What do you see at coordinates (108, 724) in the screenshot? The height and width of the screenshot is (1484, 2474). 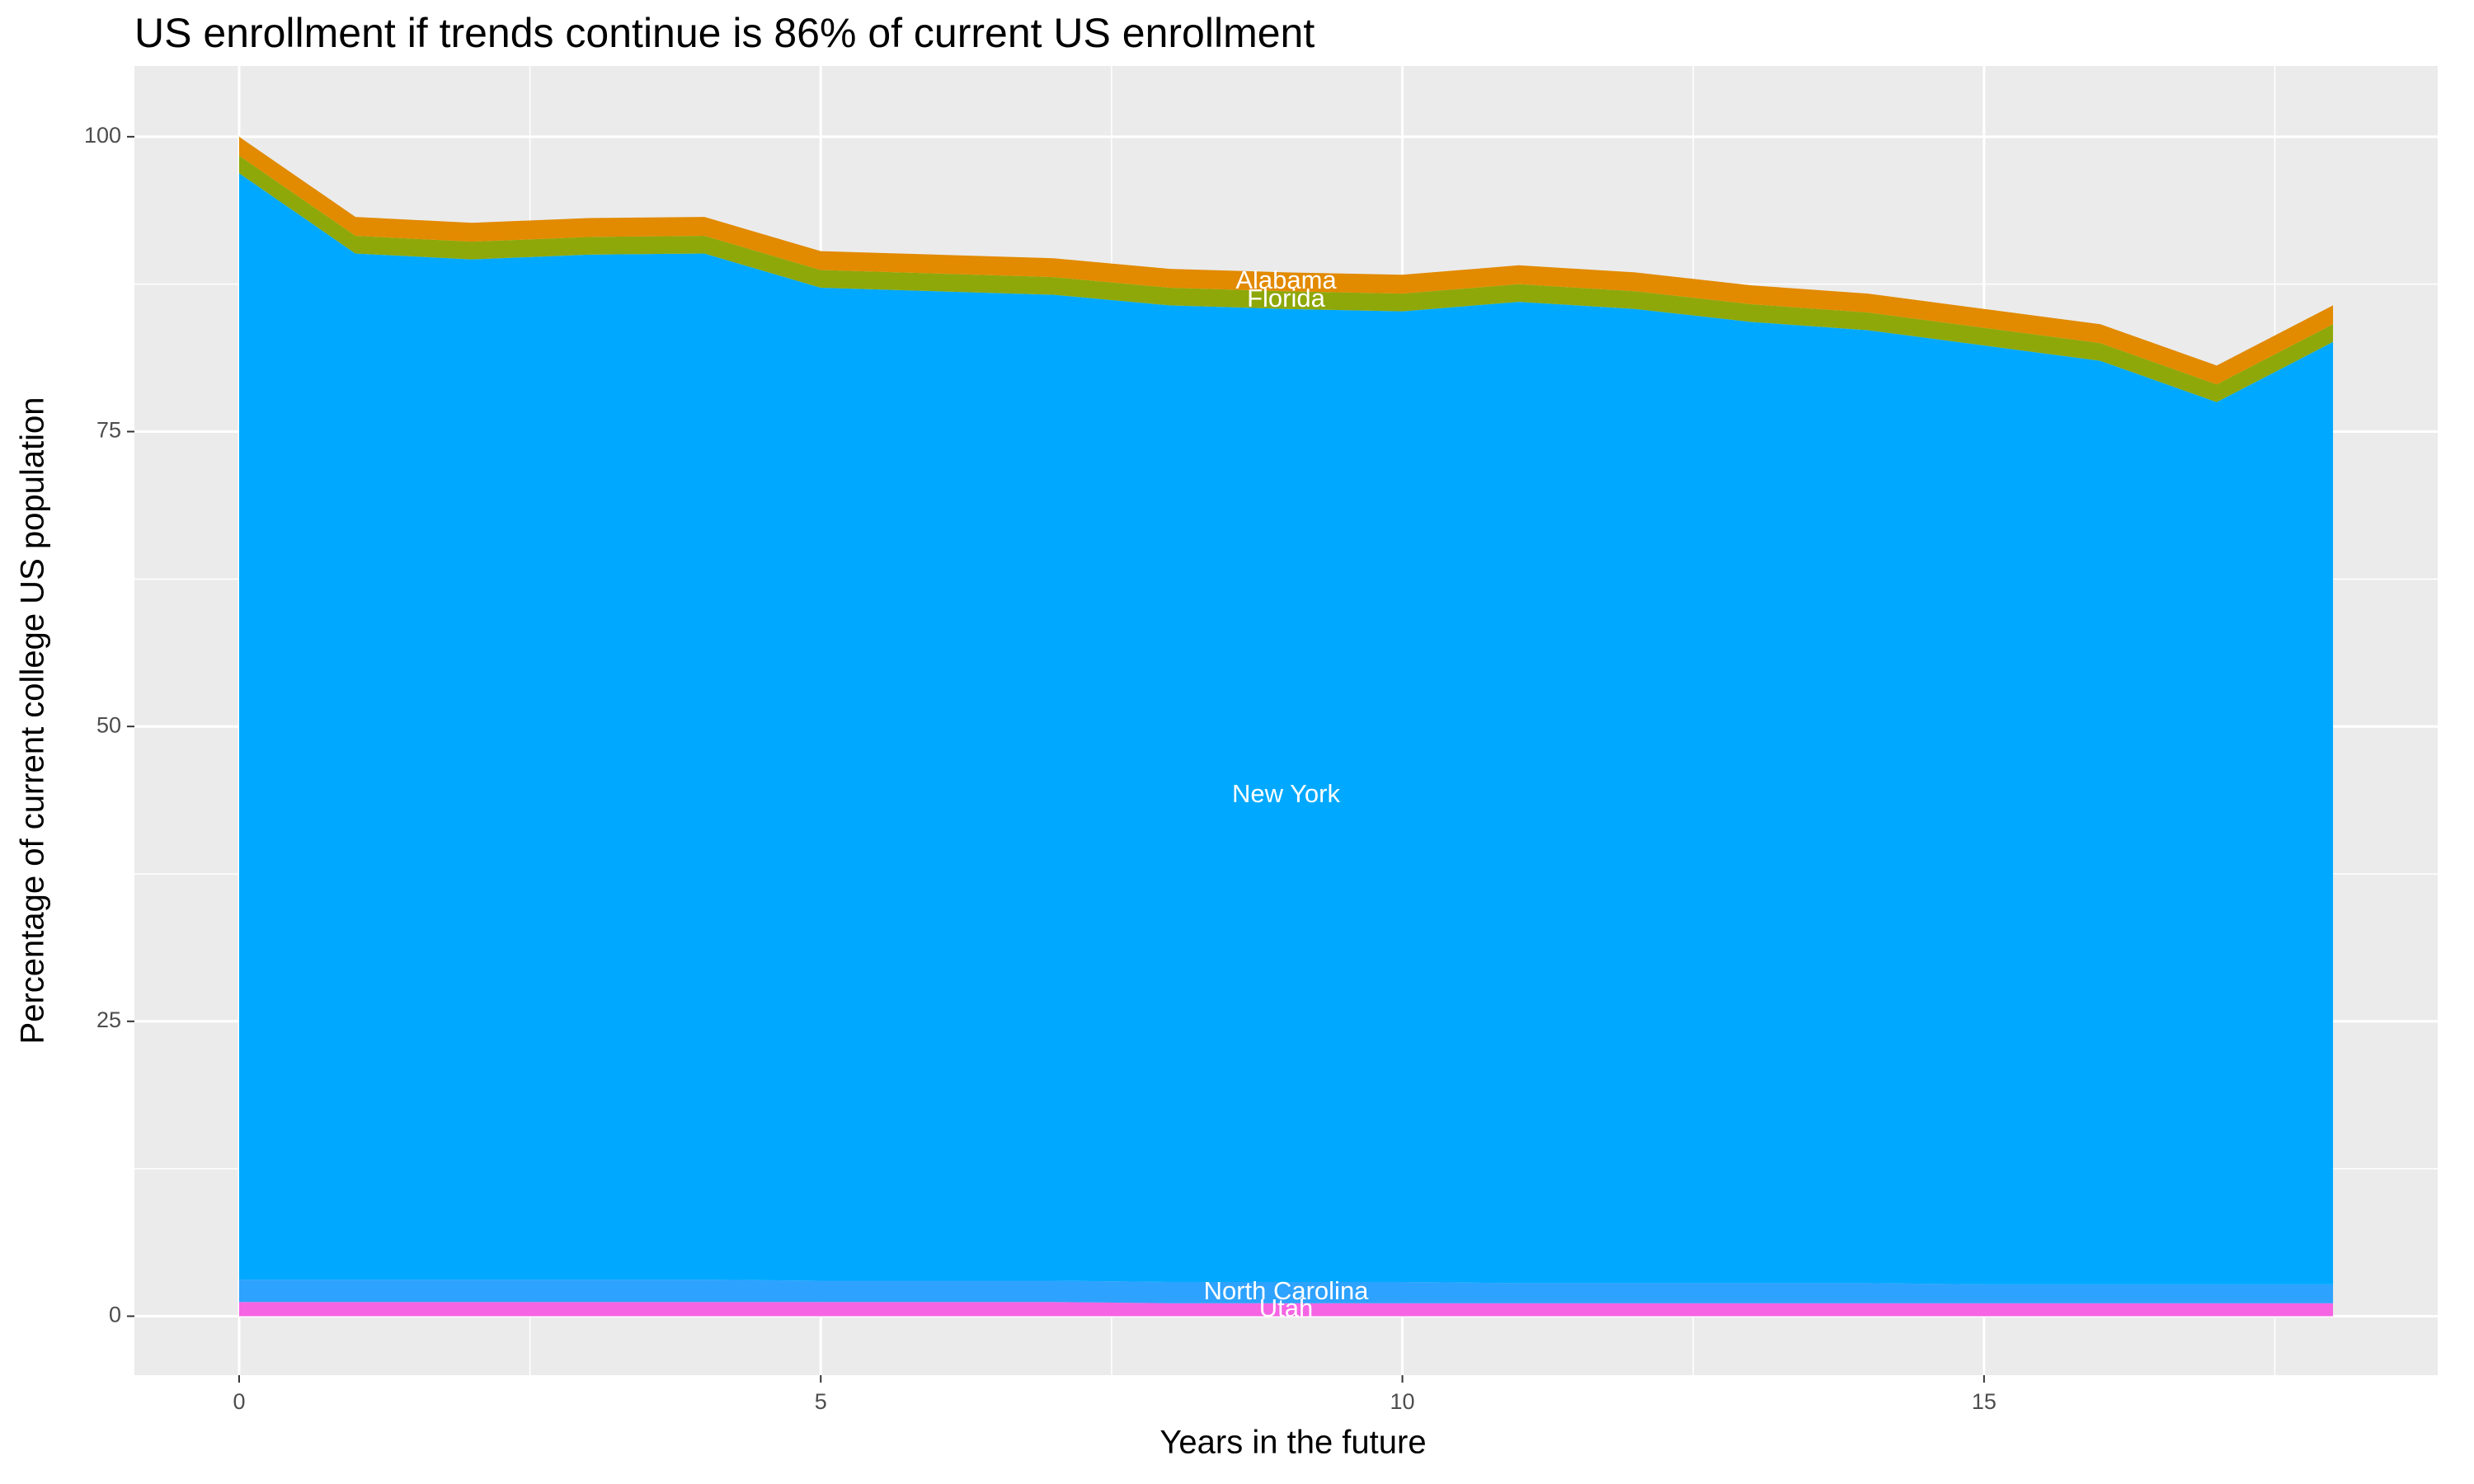 I see `y-tick-label: 50` at bounding box center [108, 724].